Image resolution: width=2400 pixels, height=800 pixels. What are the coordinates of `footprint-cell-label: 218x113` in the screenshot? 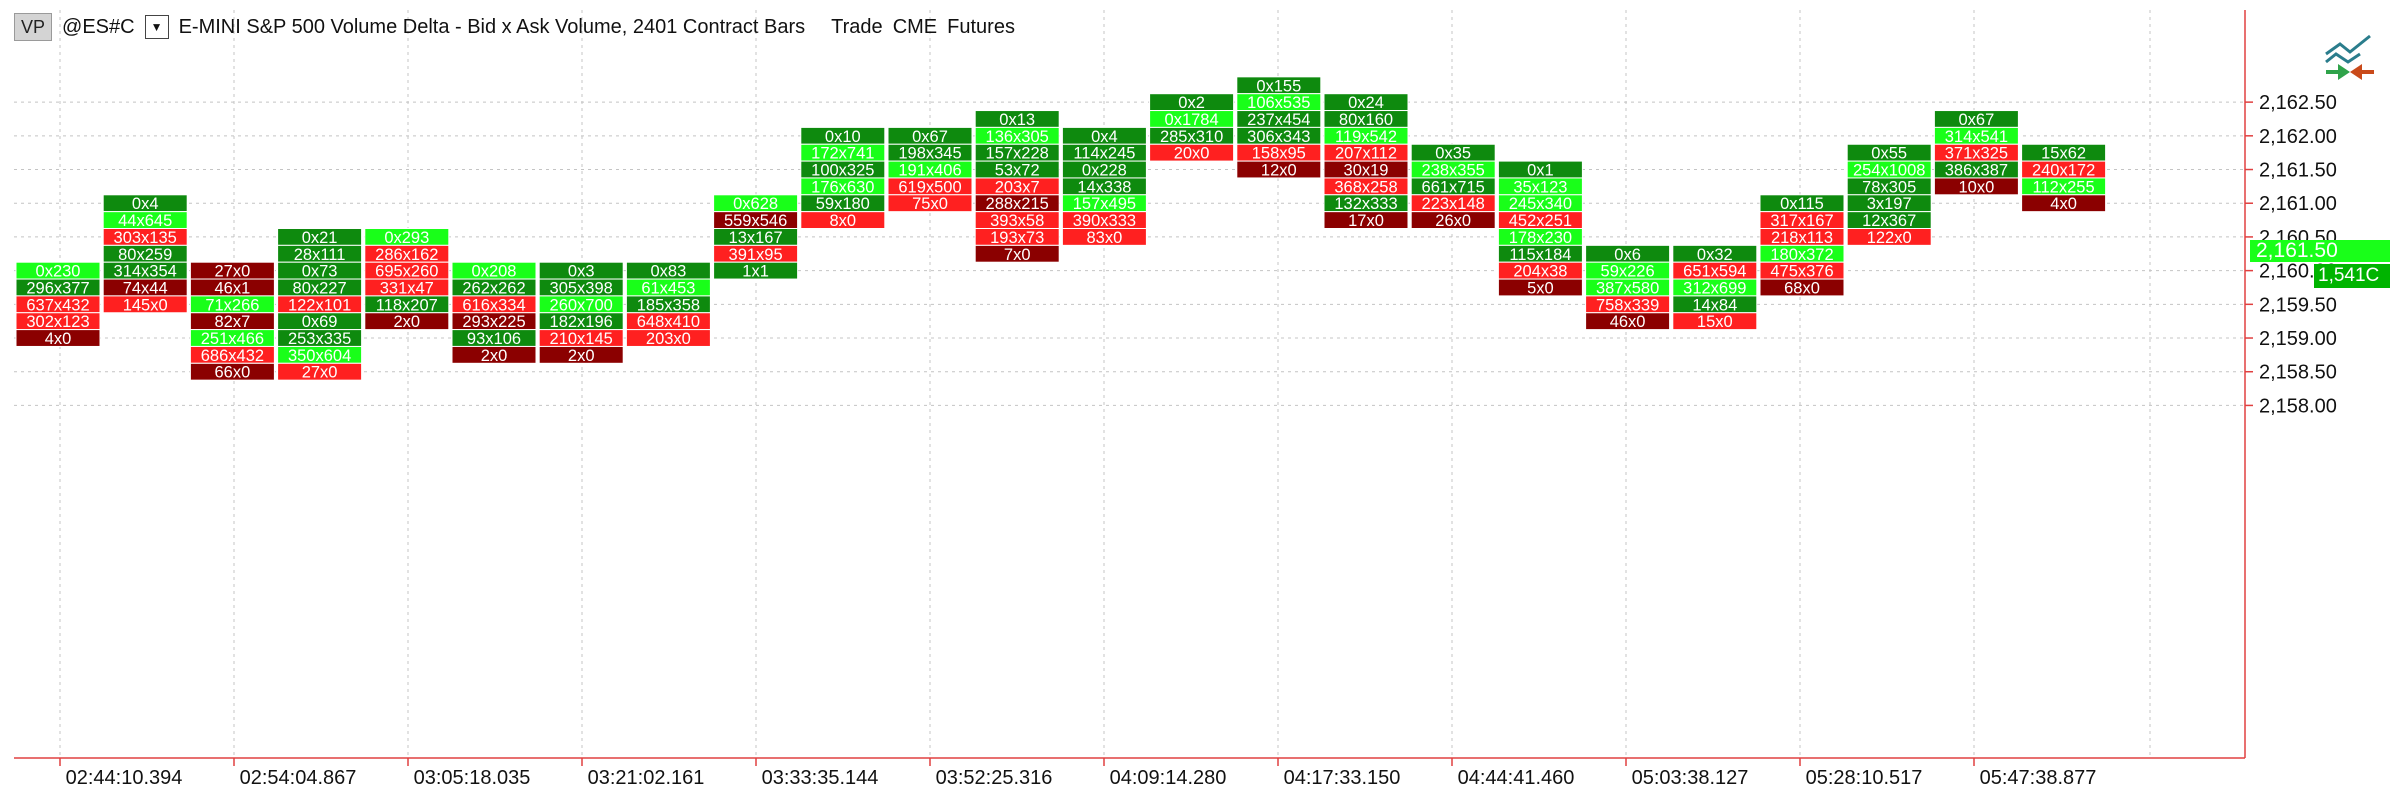 It's located at (1802, 238).